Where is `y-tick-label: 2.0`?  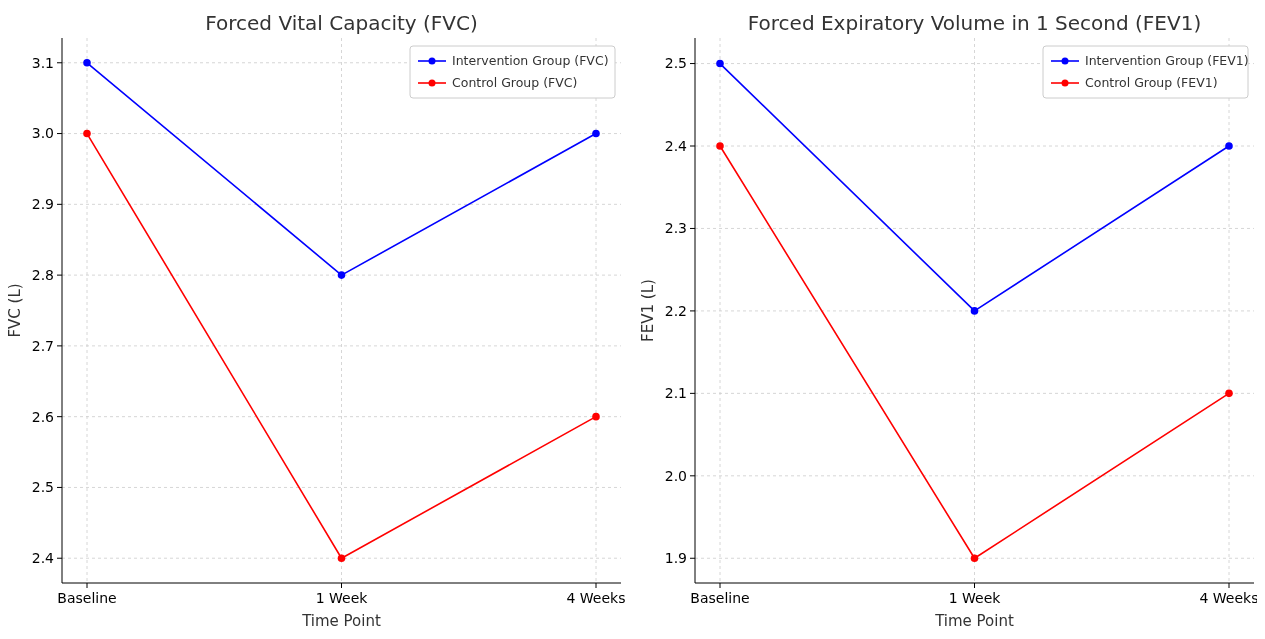
y-tick-label: 2.0 is located at coordinates (675, 475).